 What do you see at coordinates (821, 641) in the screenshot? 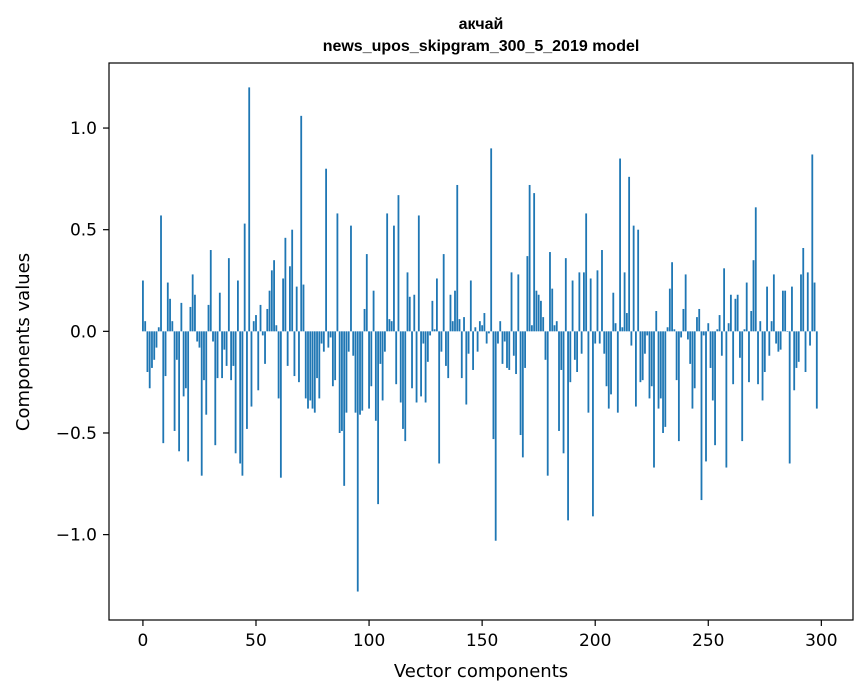
I see `x-tick-label: 300` at bounding box center [821, 641].